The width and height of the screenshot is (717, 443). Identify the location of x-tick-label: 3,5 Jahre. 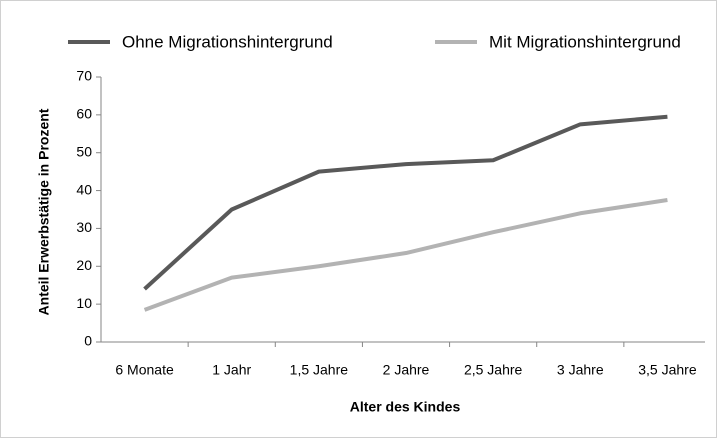
(667, 370).